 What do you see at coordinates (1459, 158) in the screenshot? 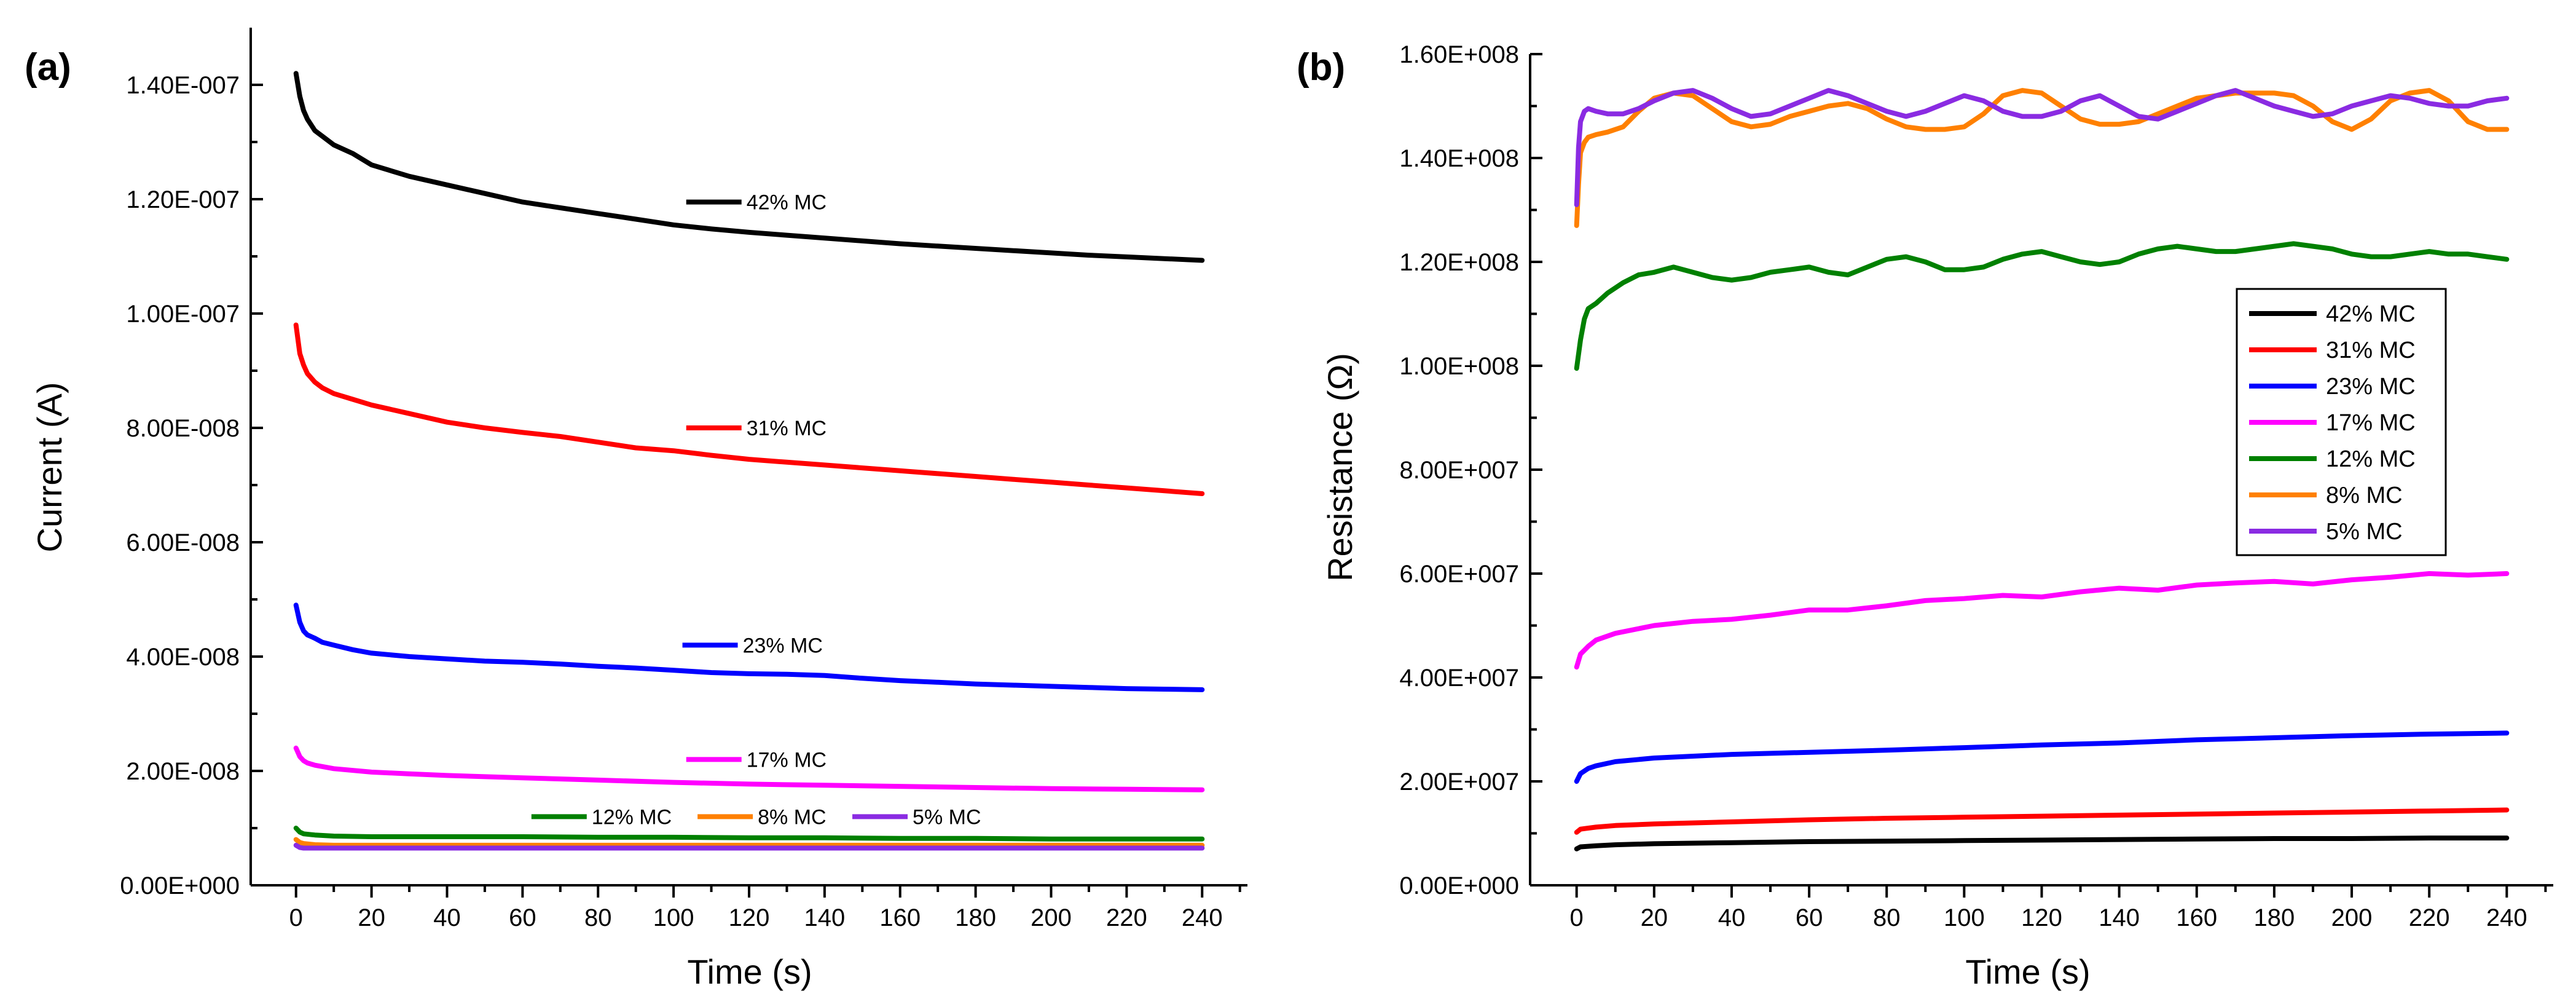
I see `panel-b-y-tick-label: 1.40E+008` at bounding box center [1459, 158].